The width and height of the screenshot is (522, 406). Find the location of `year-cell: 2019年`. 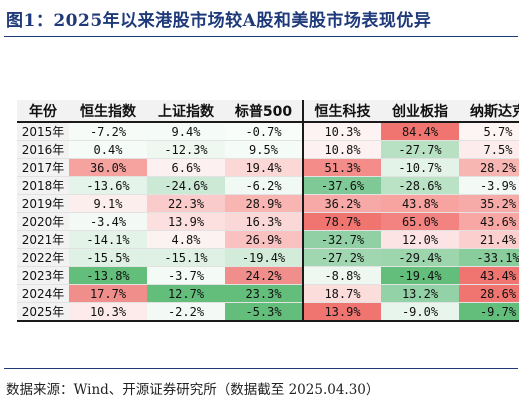

year-cell: 2019年 is located at coordinates (43, 203).